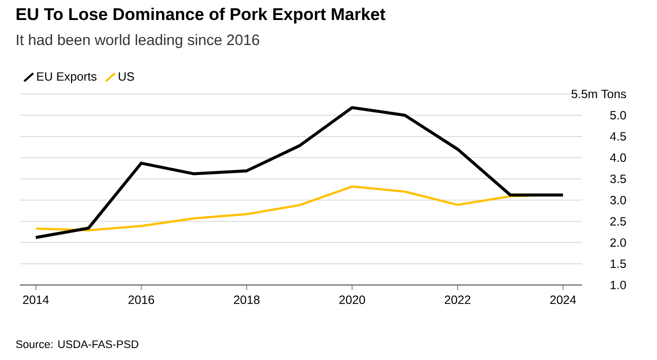 The width and height of the screenshot is (657, 360). What do you see at coordinates (457, 300) in the screenshot?
I see `x-tick-label: 2022` at bounding box center [457, 300].